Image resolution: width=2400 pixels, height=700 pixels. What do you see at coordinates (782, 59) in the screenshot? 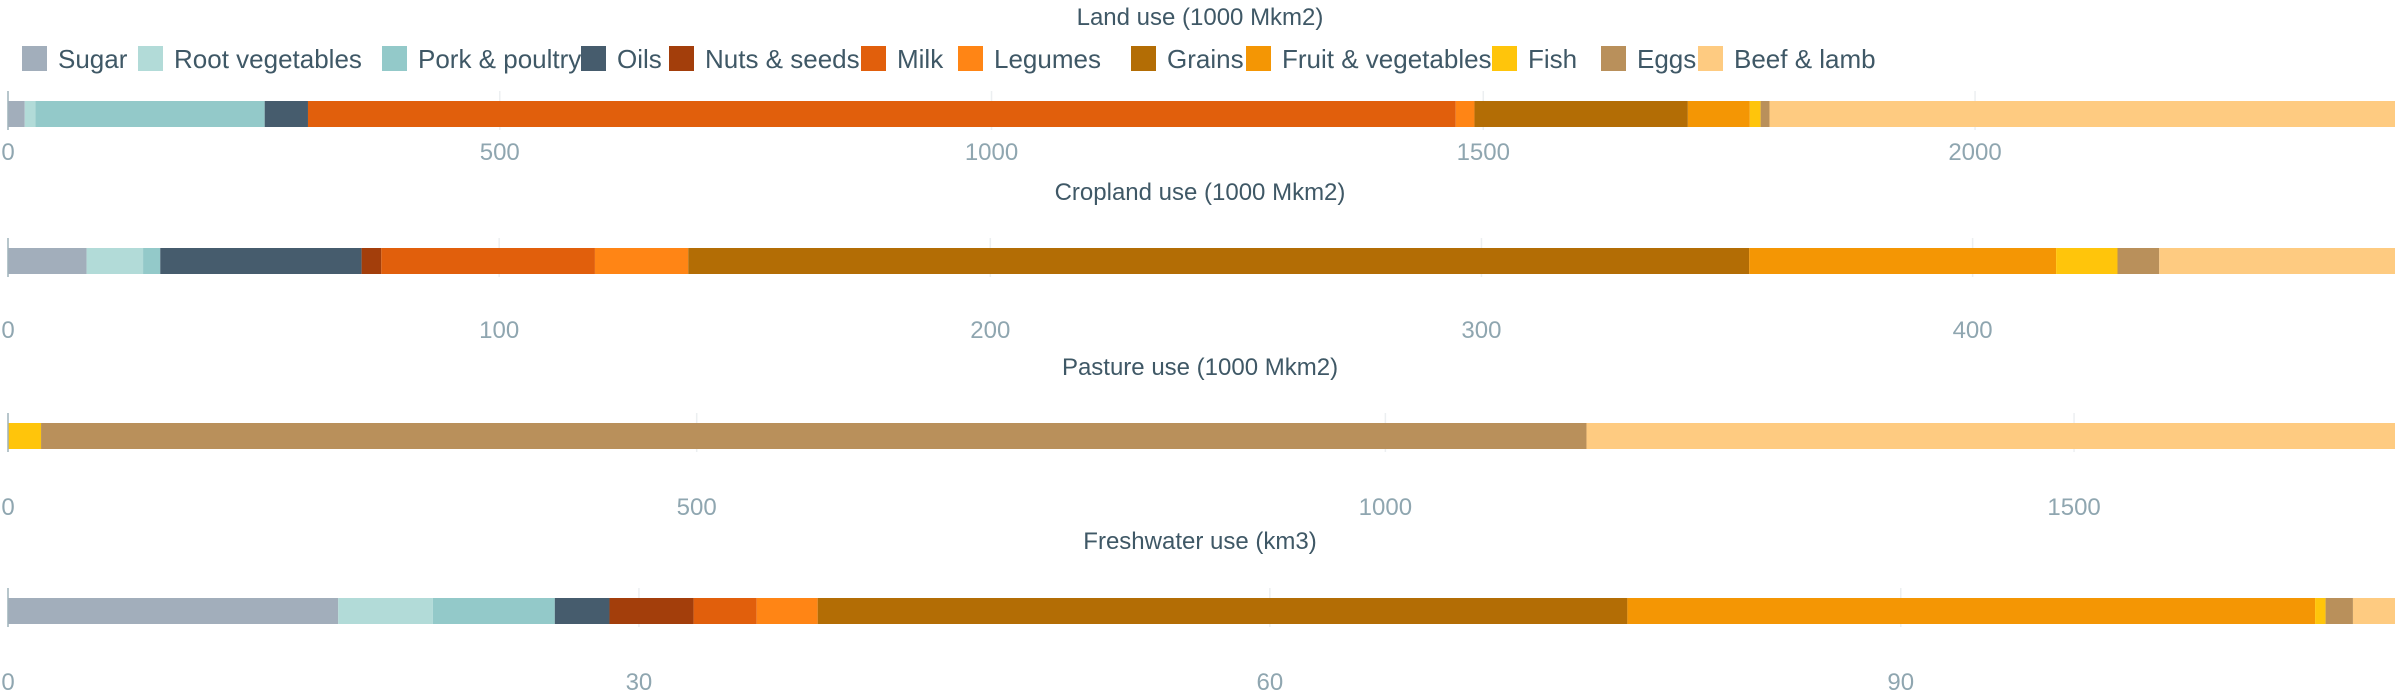
I see `legend-label: Nuts & seeds` at bounding box center [782, 59].